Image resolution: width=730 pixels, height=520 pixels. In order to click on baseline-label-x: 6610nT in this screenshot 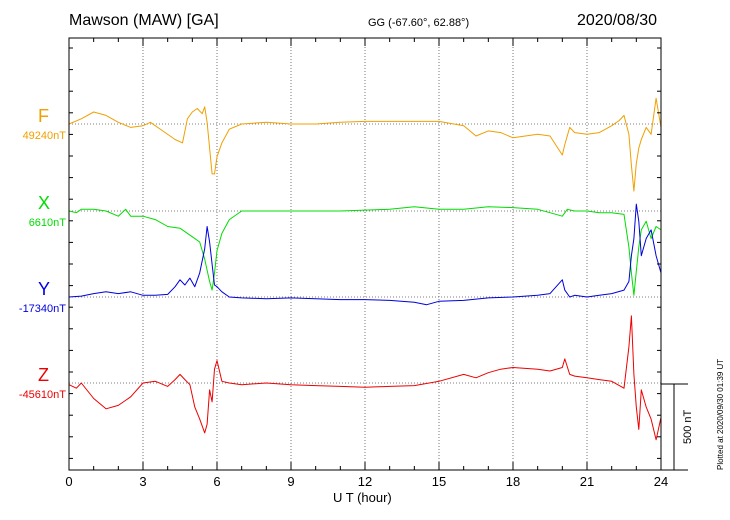, I will do `click(47, 223)`.